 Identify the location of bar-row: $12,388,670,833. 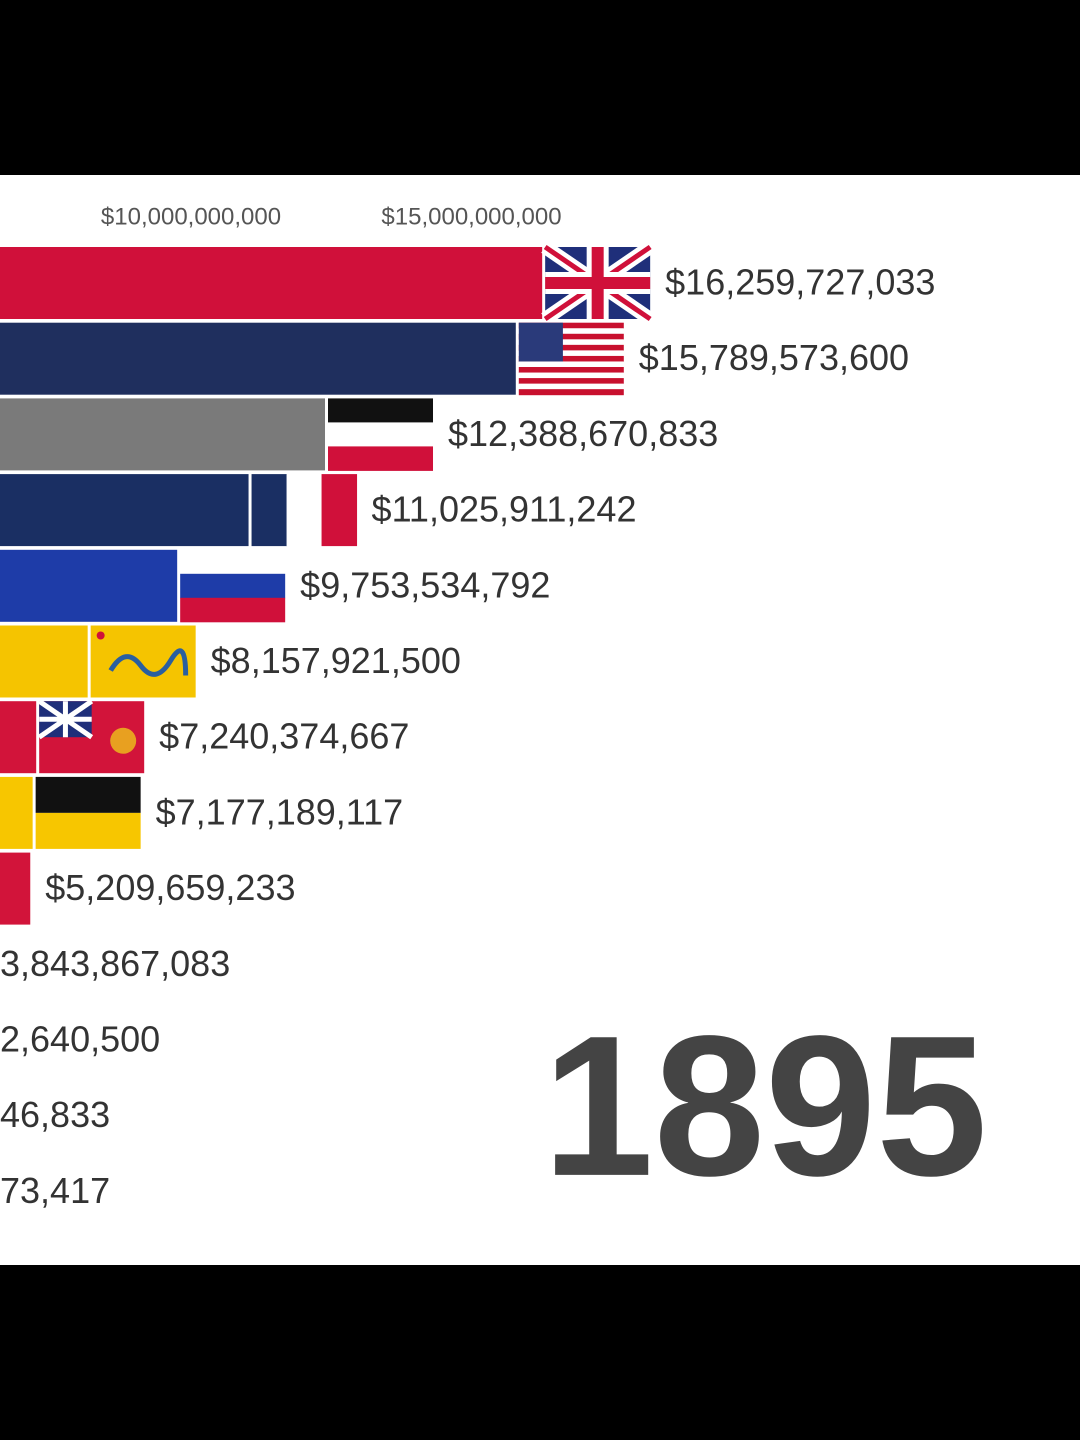
(359, 434).